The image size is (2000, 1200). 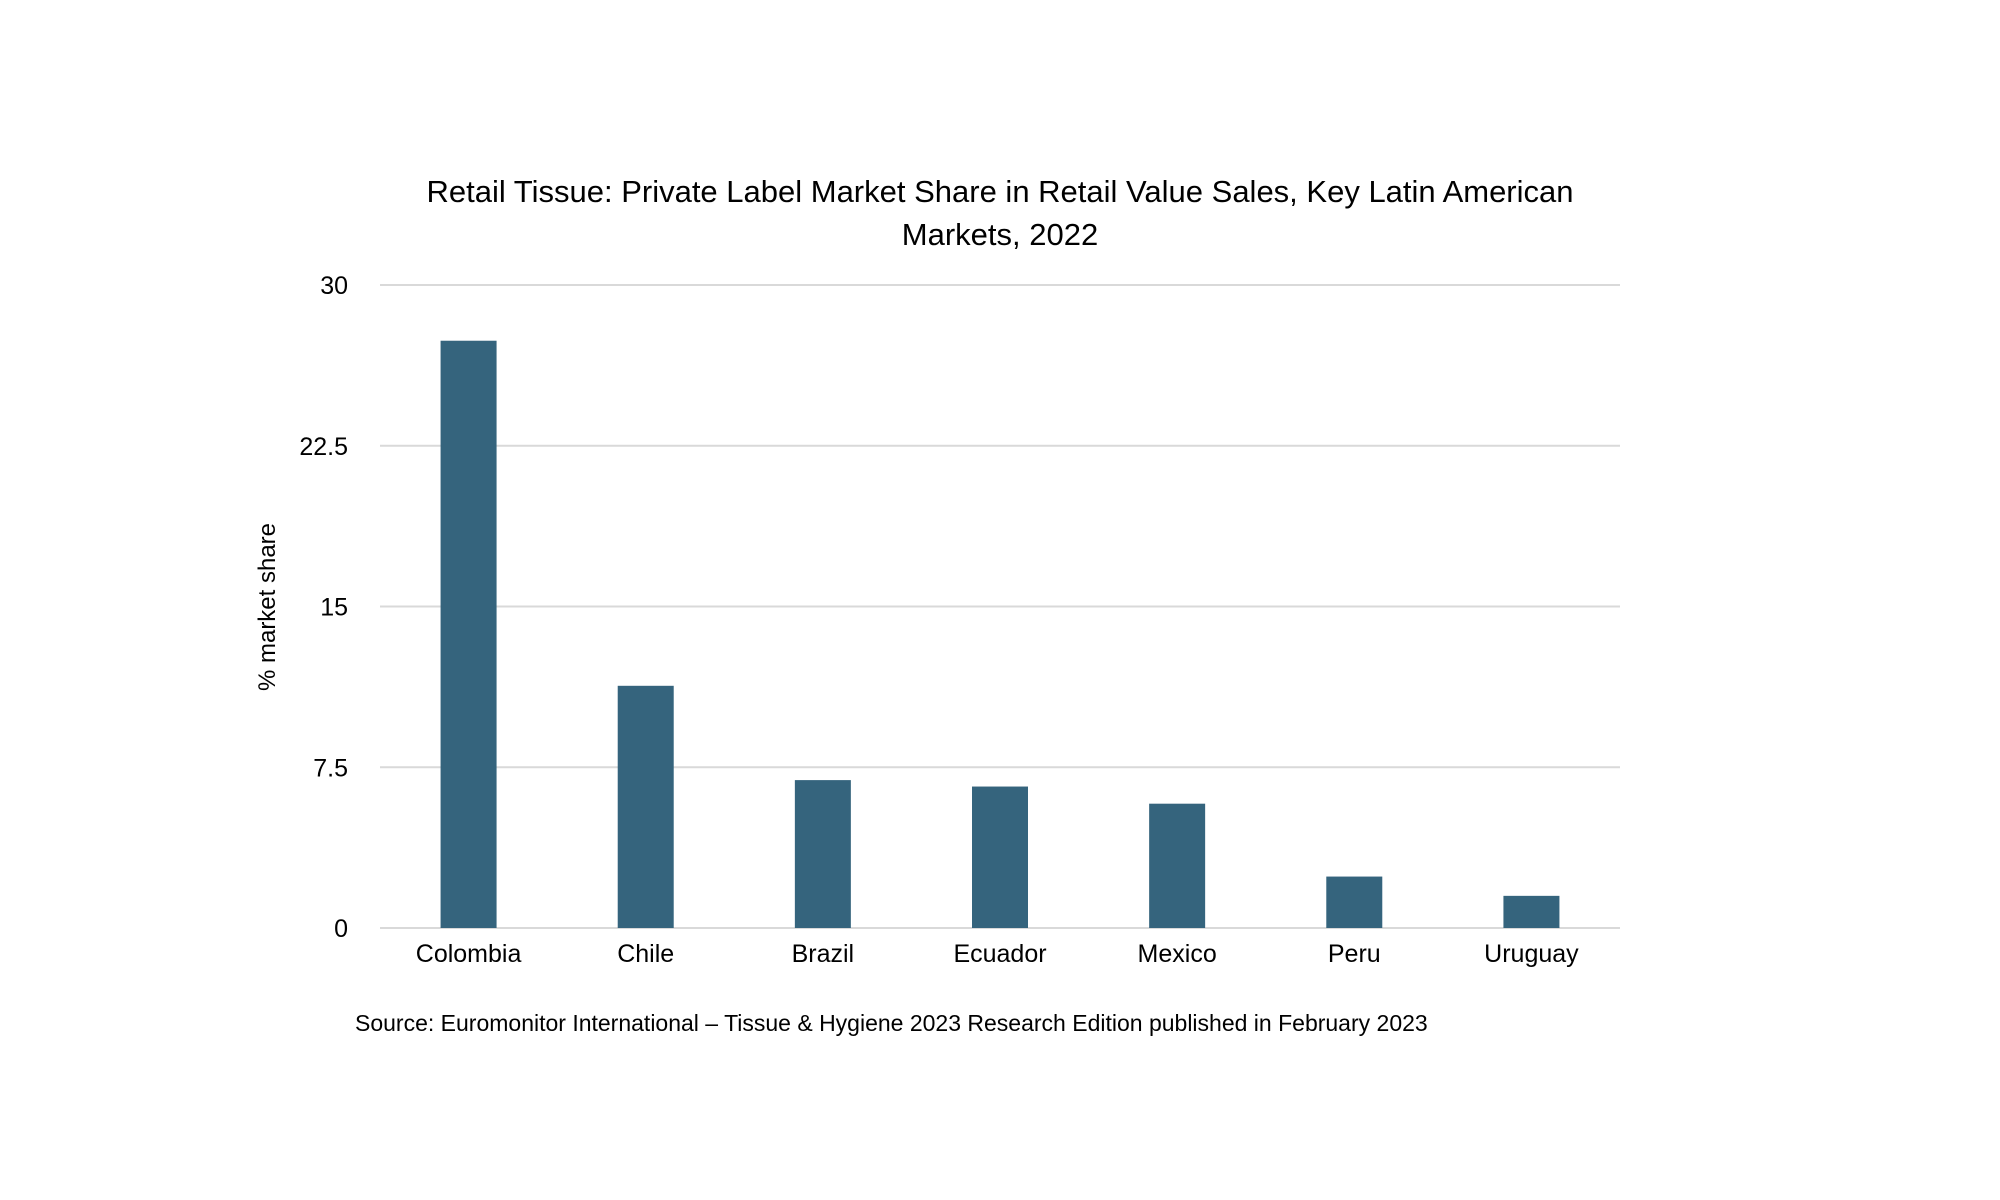 What do you see at coordinates (1531, 911) in the screenshot?
I see `bar-uruguay` at bounding box center [1531, 911].